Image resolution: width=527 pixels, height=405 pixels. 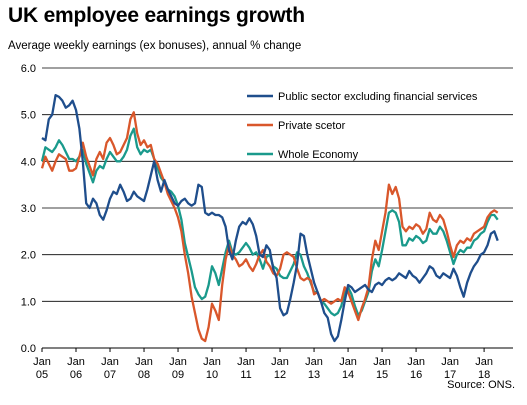 I want to click on y-axis-ticks: 0.0 1.0 2.0 3.0 4.0 5.0 6.0, so click(x=28, y=209).